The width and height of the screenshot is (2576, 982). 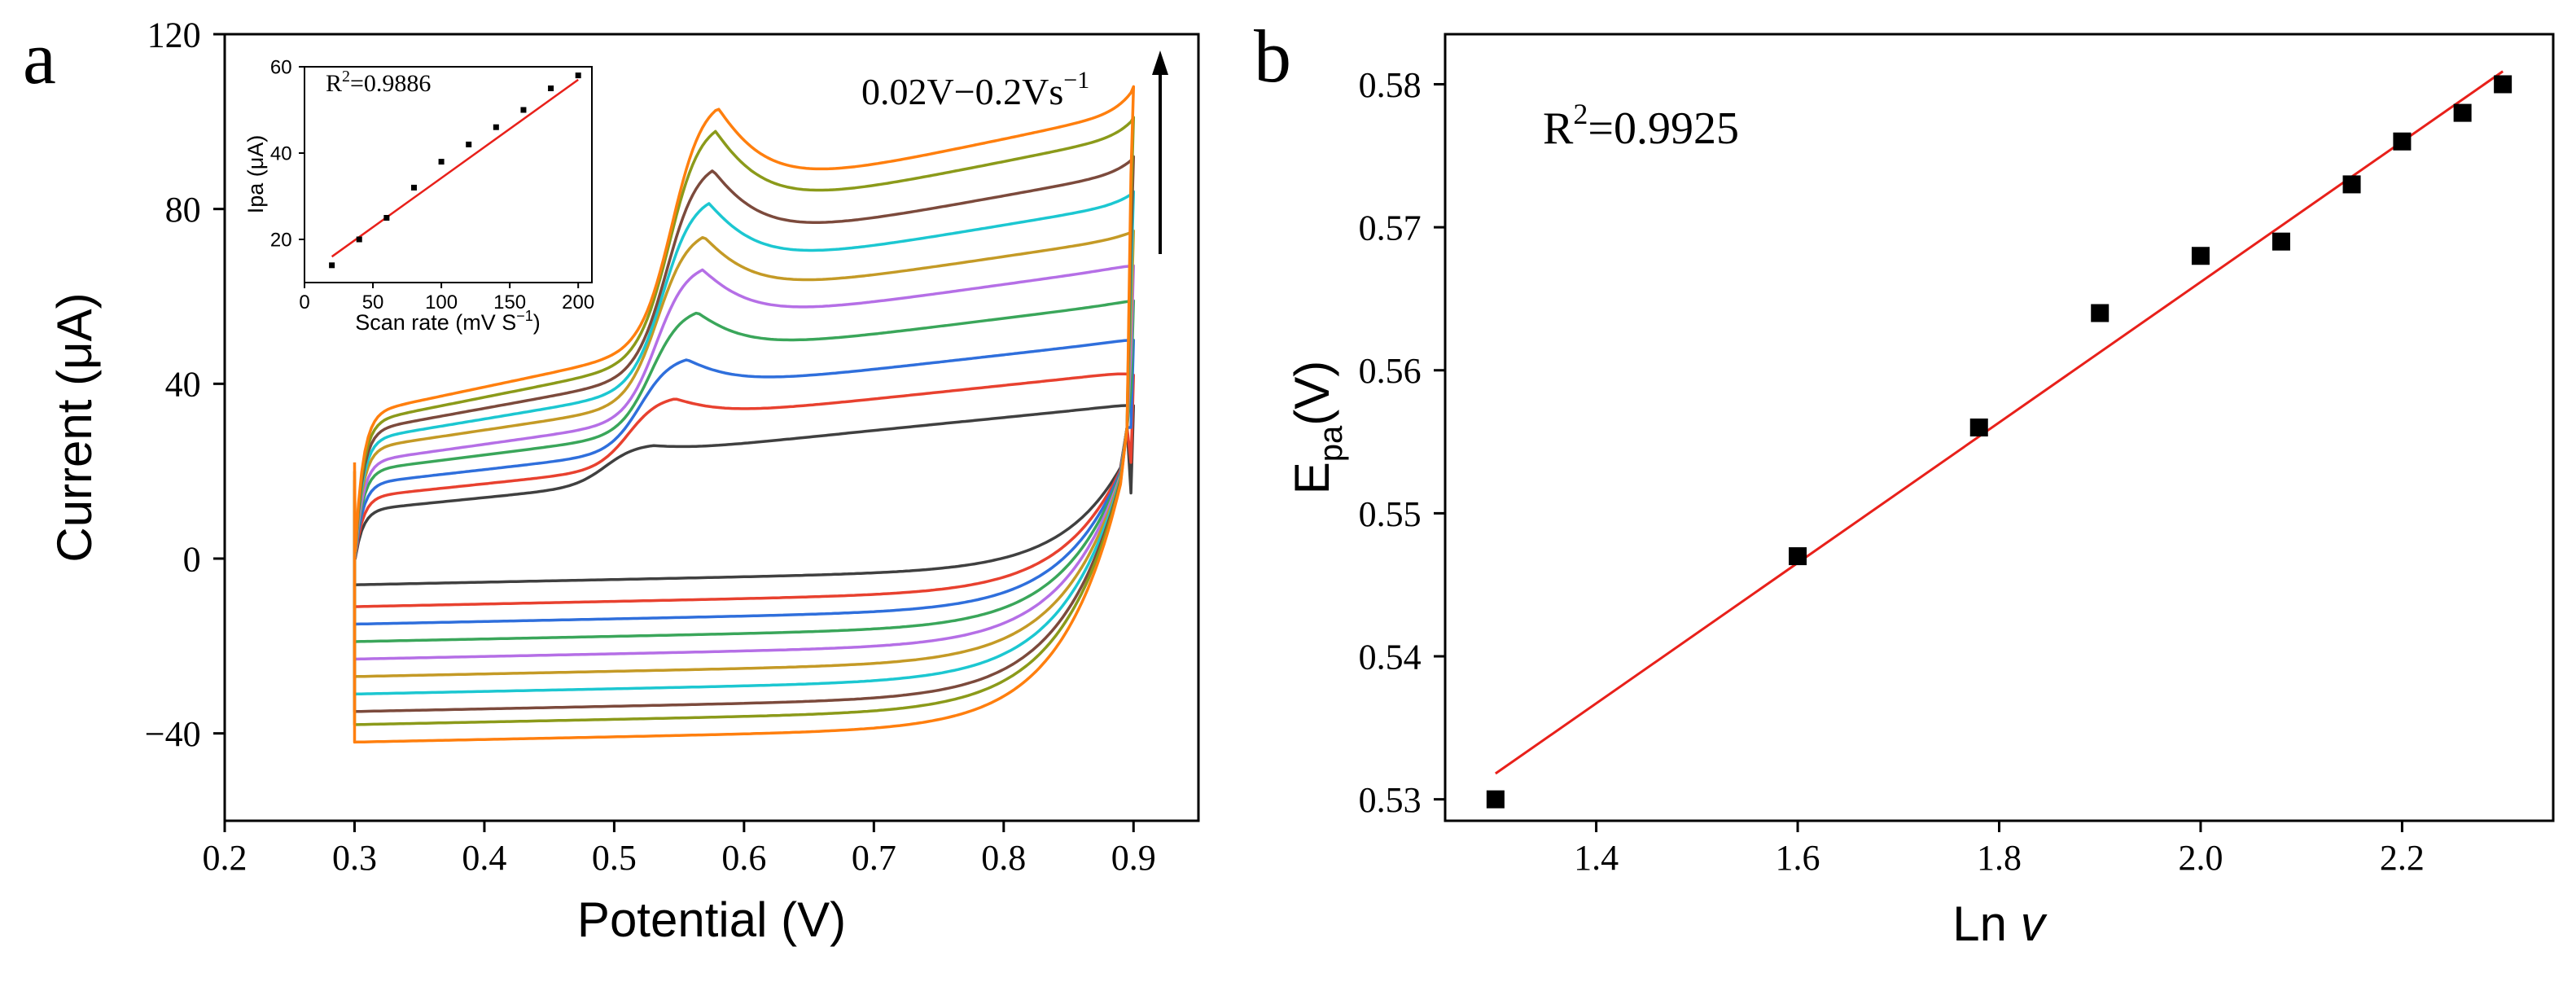 What do you see at coordinates (537, 322) in the screenshot?
I see `inset-x-label-close: )` at bounding box center [537, 322].